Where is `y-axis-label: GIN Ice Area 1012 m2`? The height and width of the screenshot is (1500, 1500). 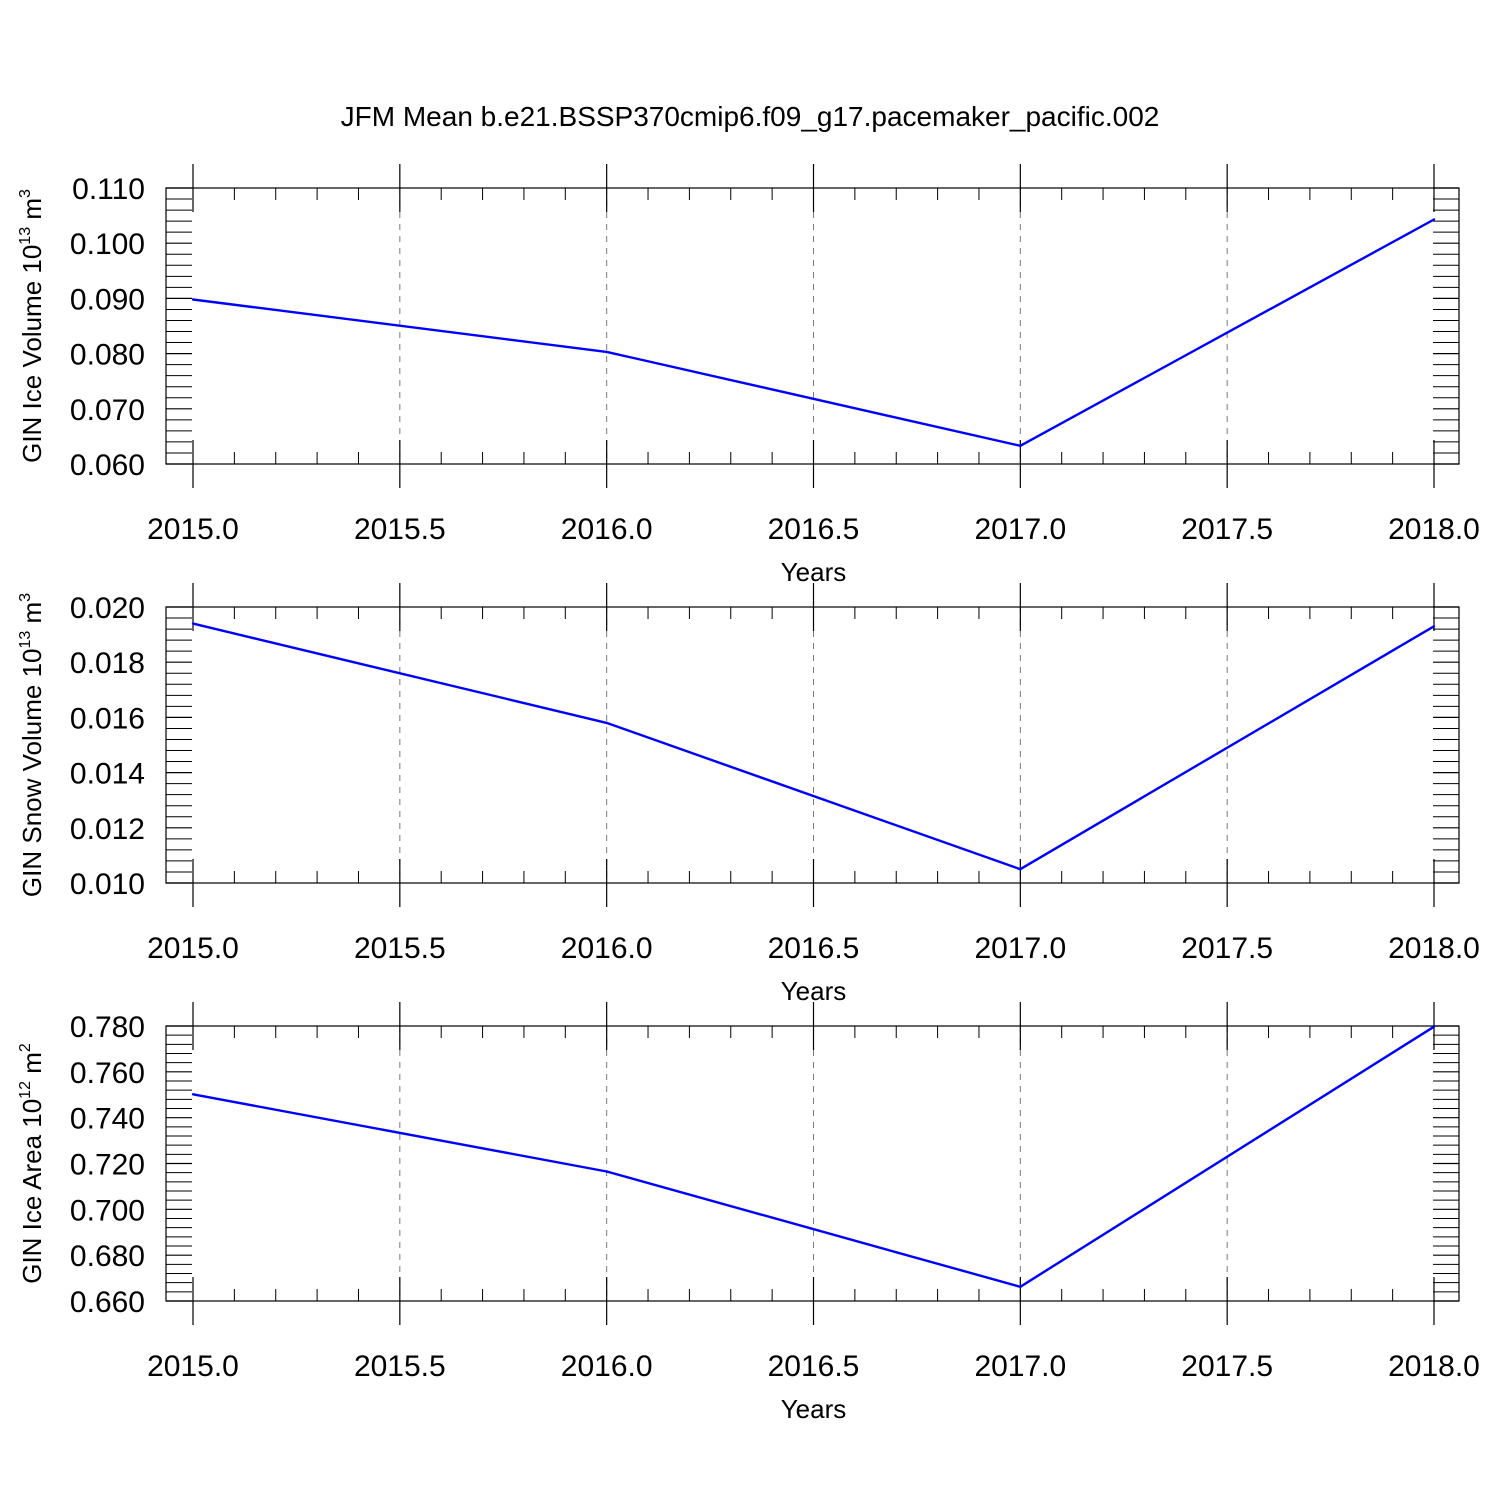 y-axis-label: GIN Ice Area 1012 m2 is located at coordinates (32, 1163).